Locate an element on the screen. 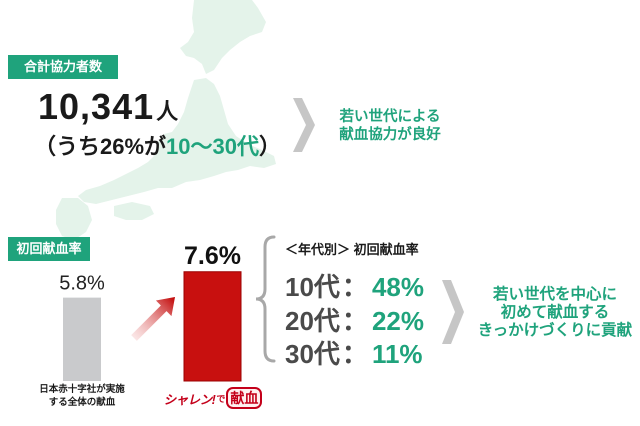 This screenshot has width=640, height=426. age-conclusion: 若い世代を中心に 初めて献血する きっかけづくりに貢献 is located at coordinates (555, 313).